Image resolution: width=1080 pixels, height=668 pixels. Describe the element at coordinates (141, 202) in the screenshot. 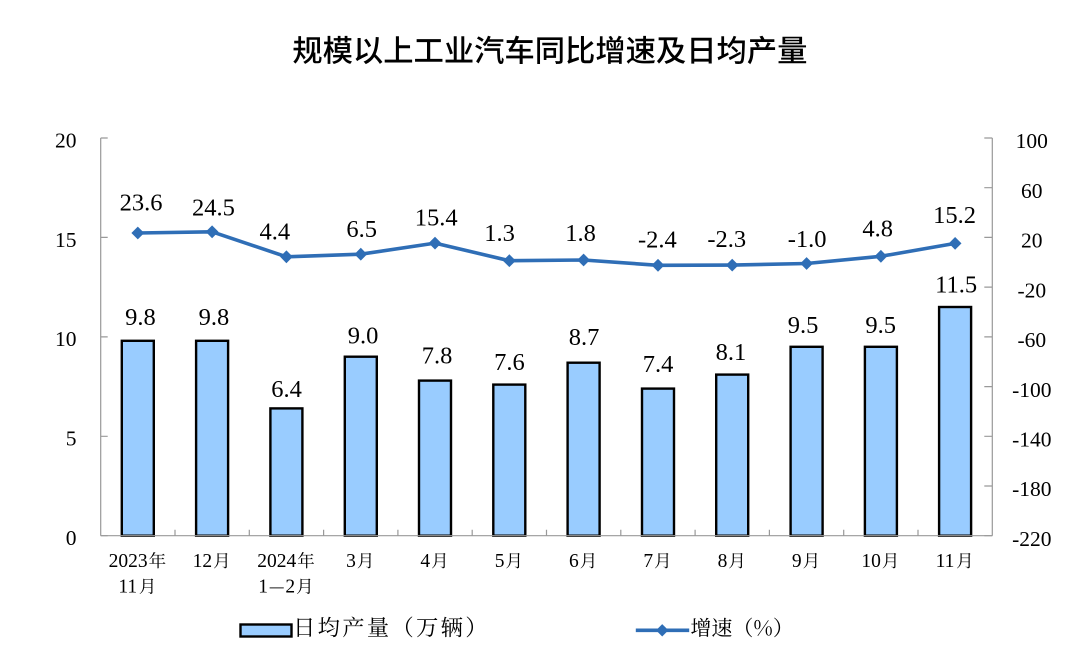

I see `svg-text: 23.6` at that location.